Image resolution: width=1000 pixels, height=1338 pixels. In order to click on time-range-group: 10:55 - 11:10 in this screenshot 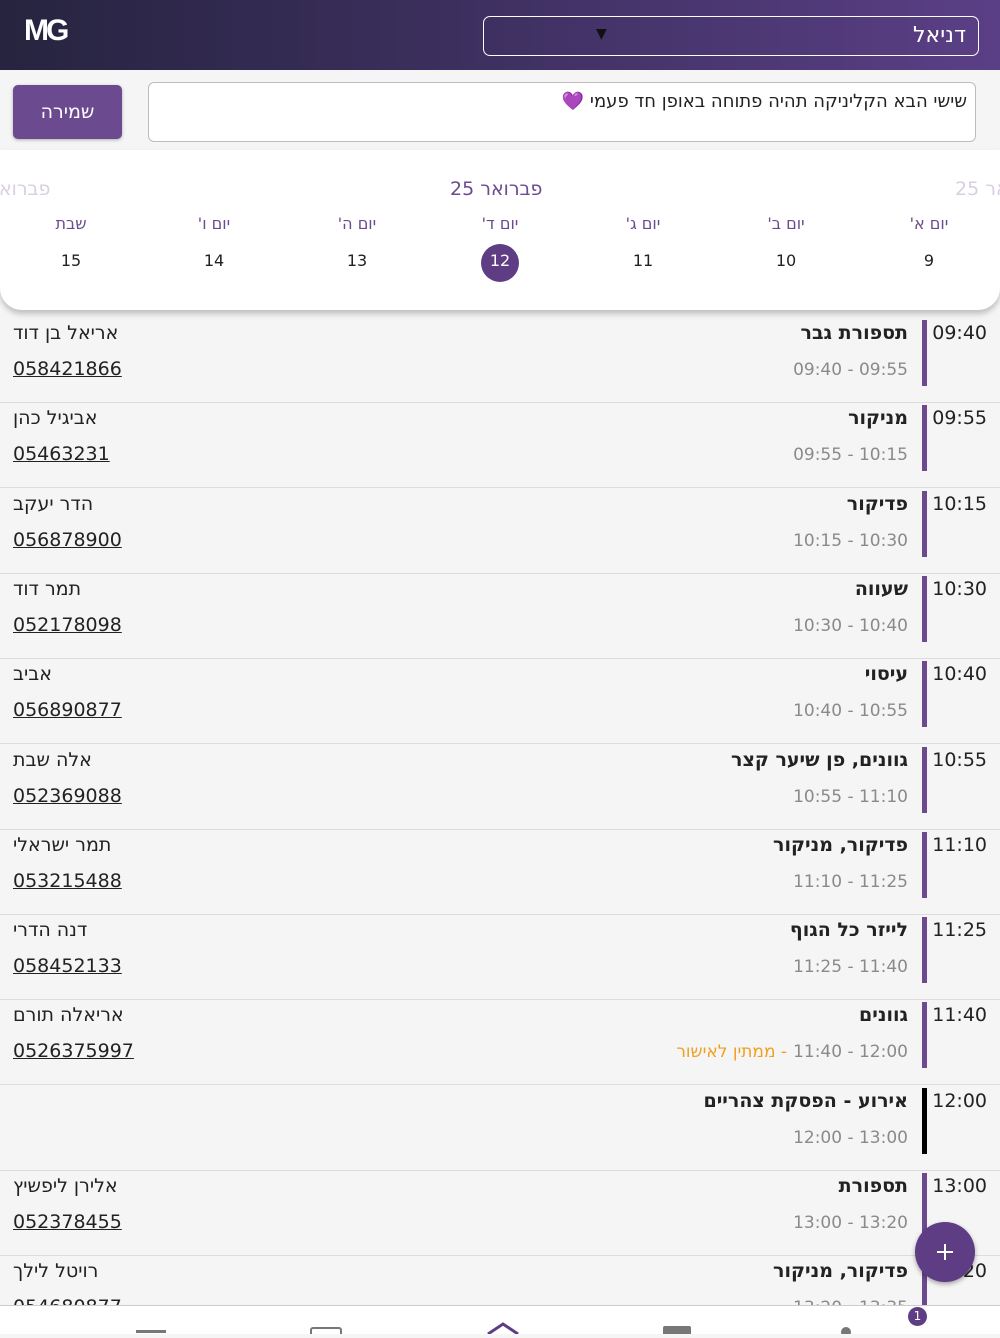, I will do `click(850, 797)`.